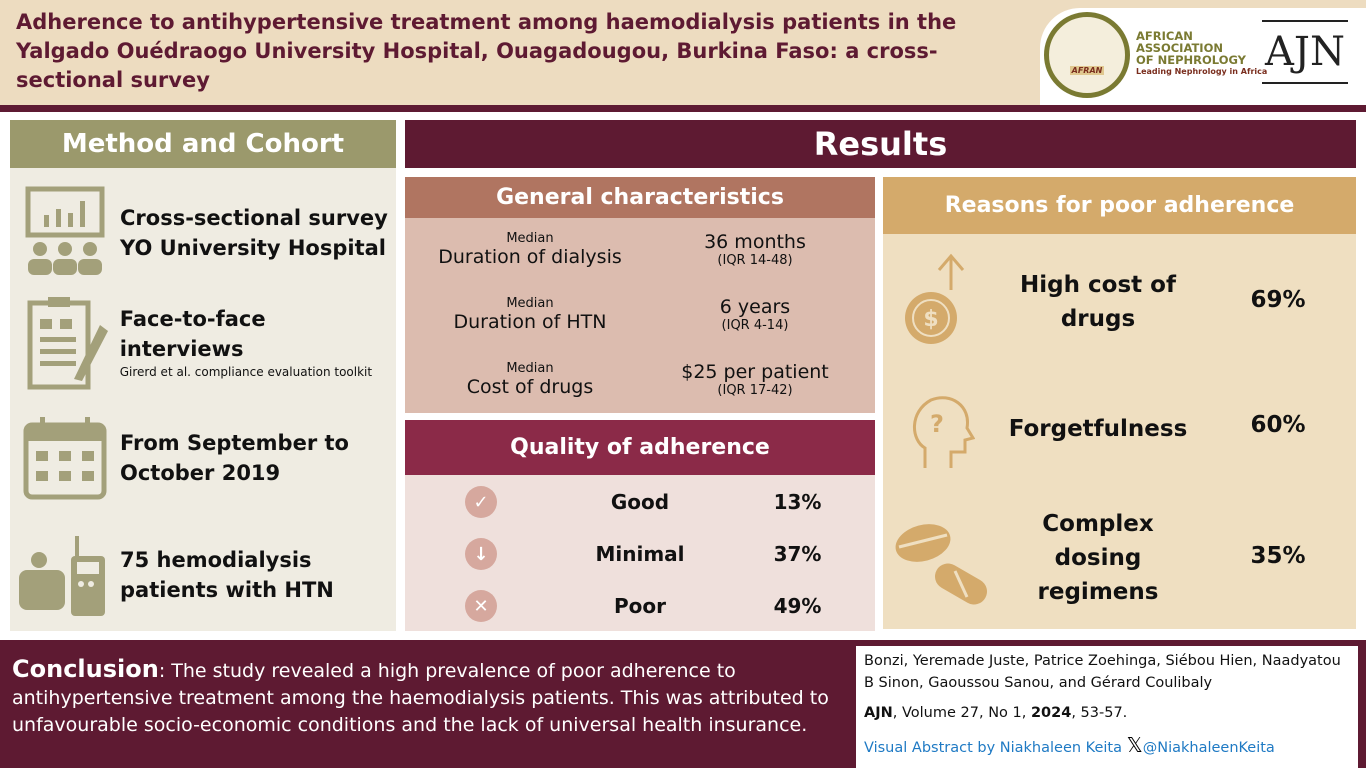 The image size is (1366, 768). Describe the element at coordinates (996, 713) in the screenshot. I see `citation: AJN, Volume 27, No 1, 2024, 53-57.` at that location.